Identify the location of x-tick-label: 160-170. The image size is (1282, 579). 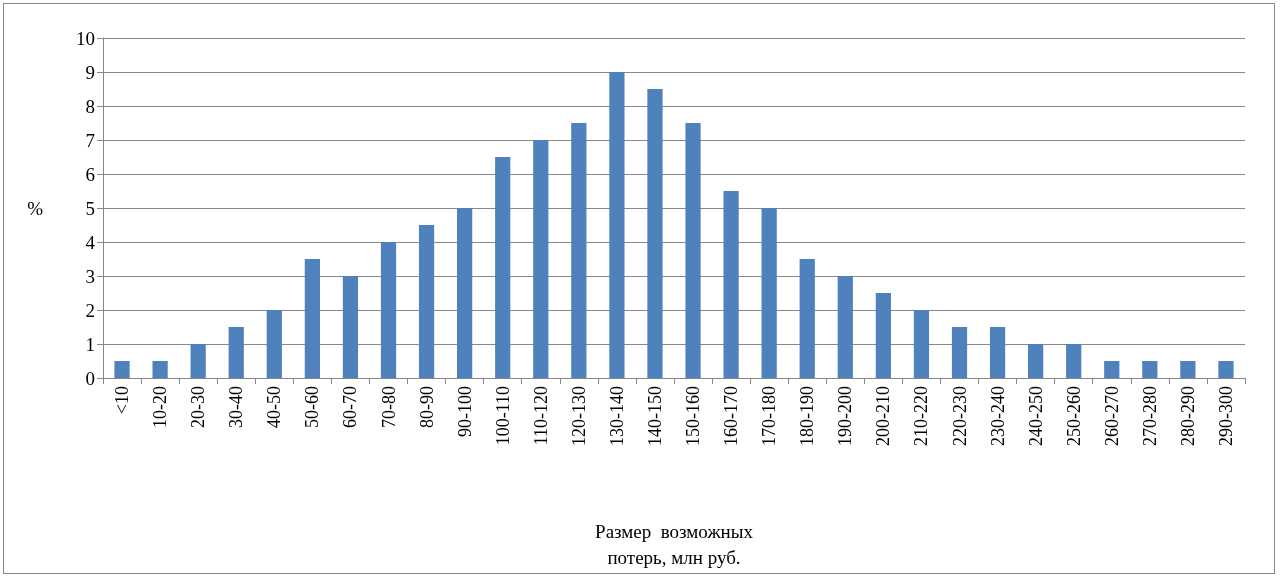
(731, 416).